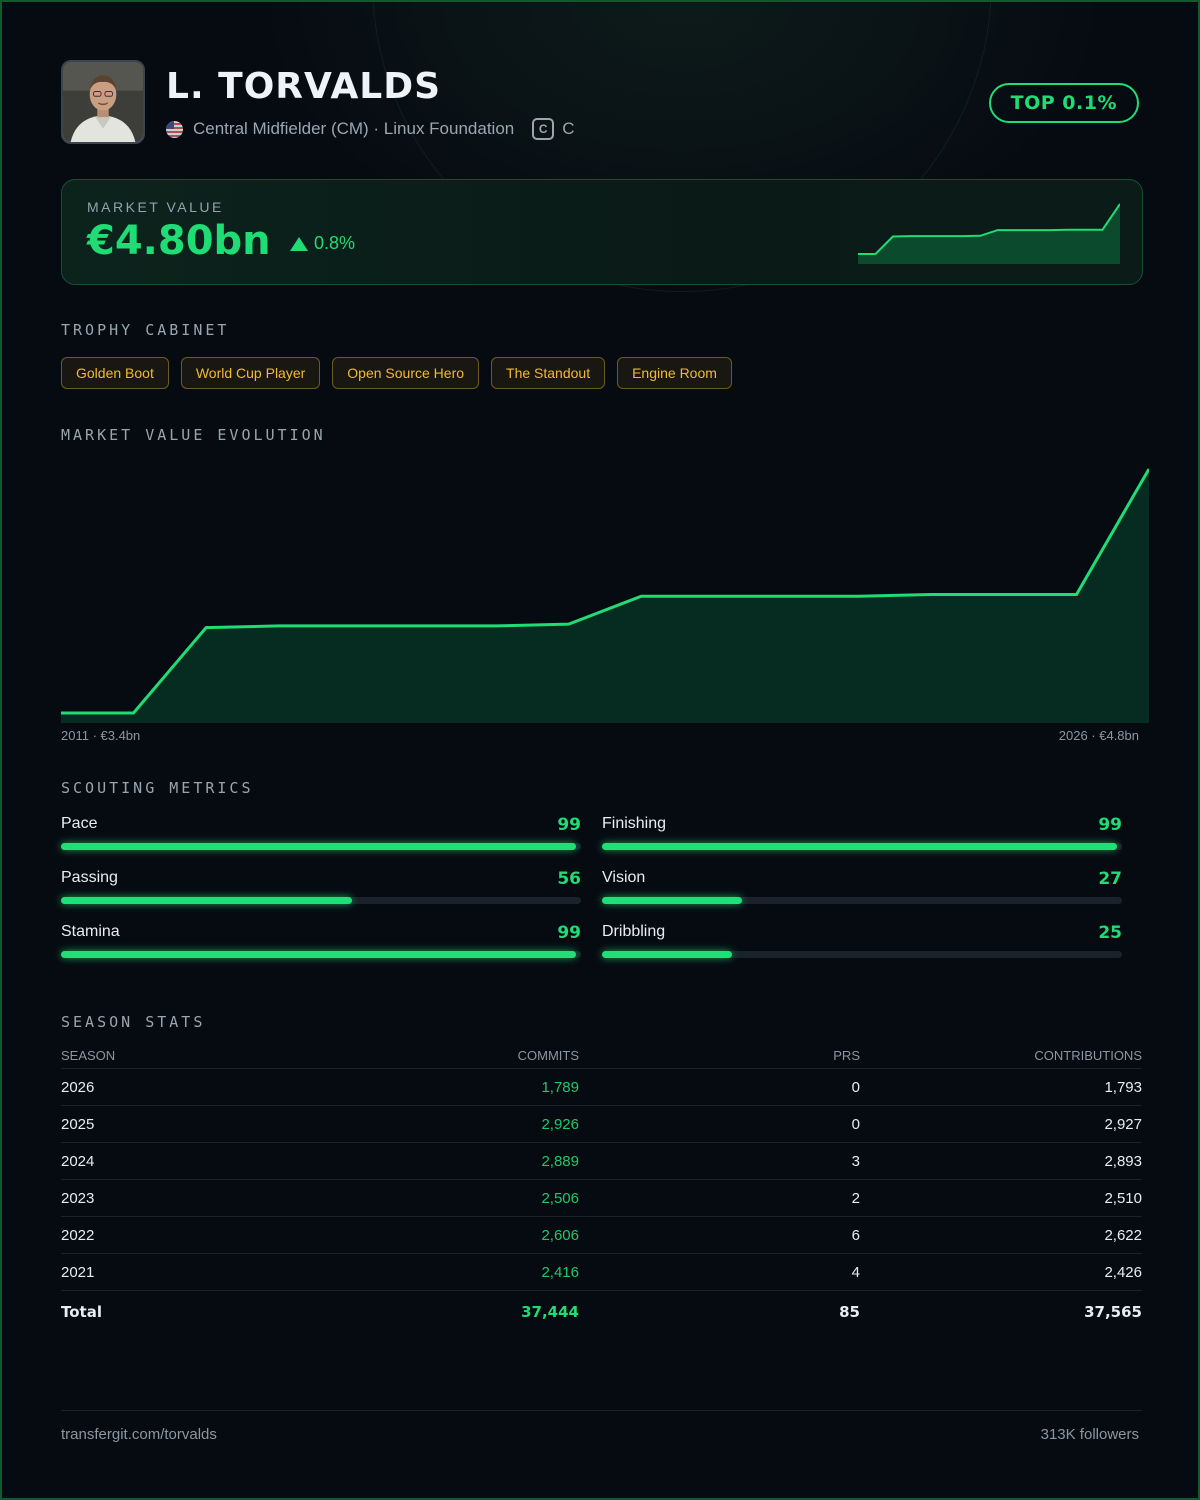 This screenshot has width=1200, height=1500. I want to click on cell-commits: 1,789, so click(560, 1087).